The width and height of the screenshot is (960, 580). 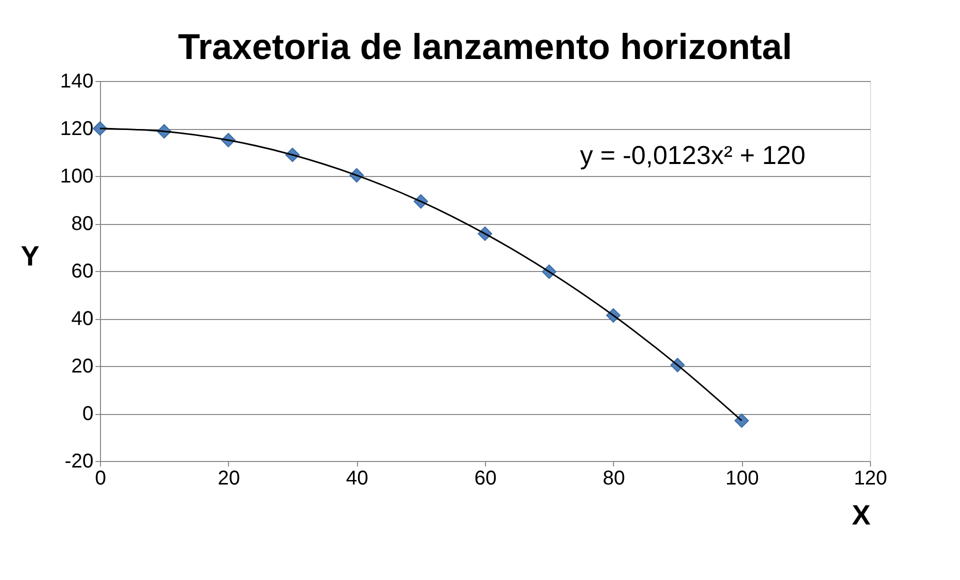 What do you see at coordinates (693, 155) in the screenshot?
I see `annotation: y = -0,0123x² + 120` at bounding box center [693, 155].